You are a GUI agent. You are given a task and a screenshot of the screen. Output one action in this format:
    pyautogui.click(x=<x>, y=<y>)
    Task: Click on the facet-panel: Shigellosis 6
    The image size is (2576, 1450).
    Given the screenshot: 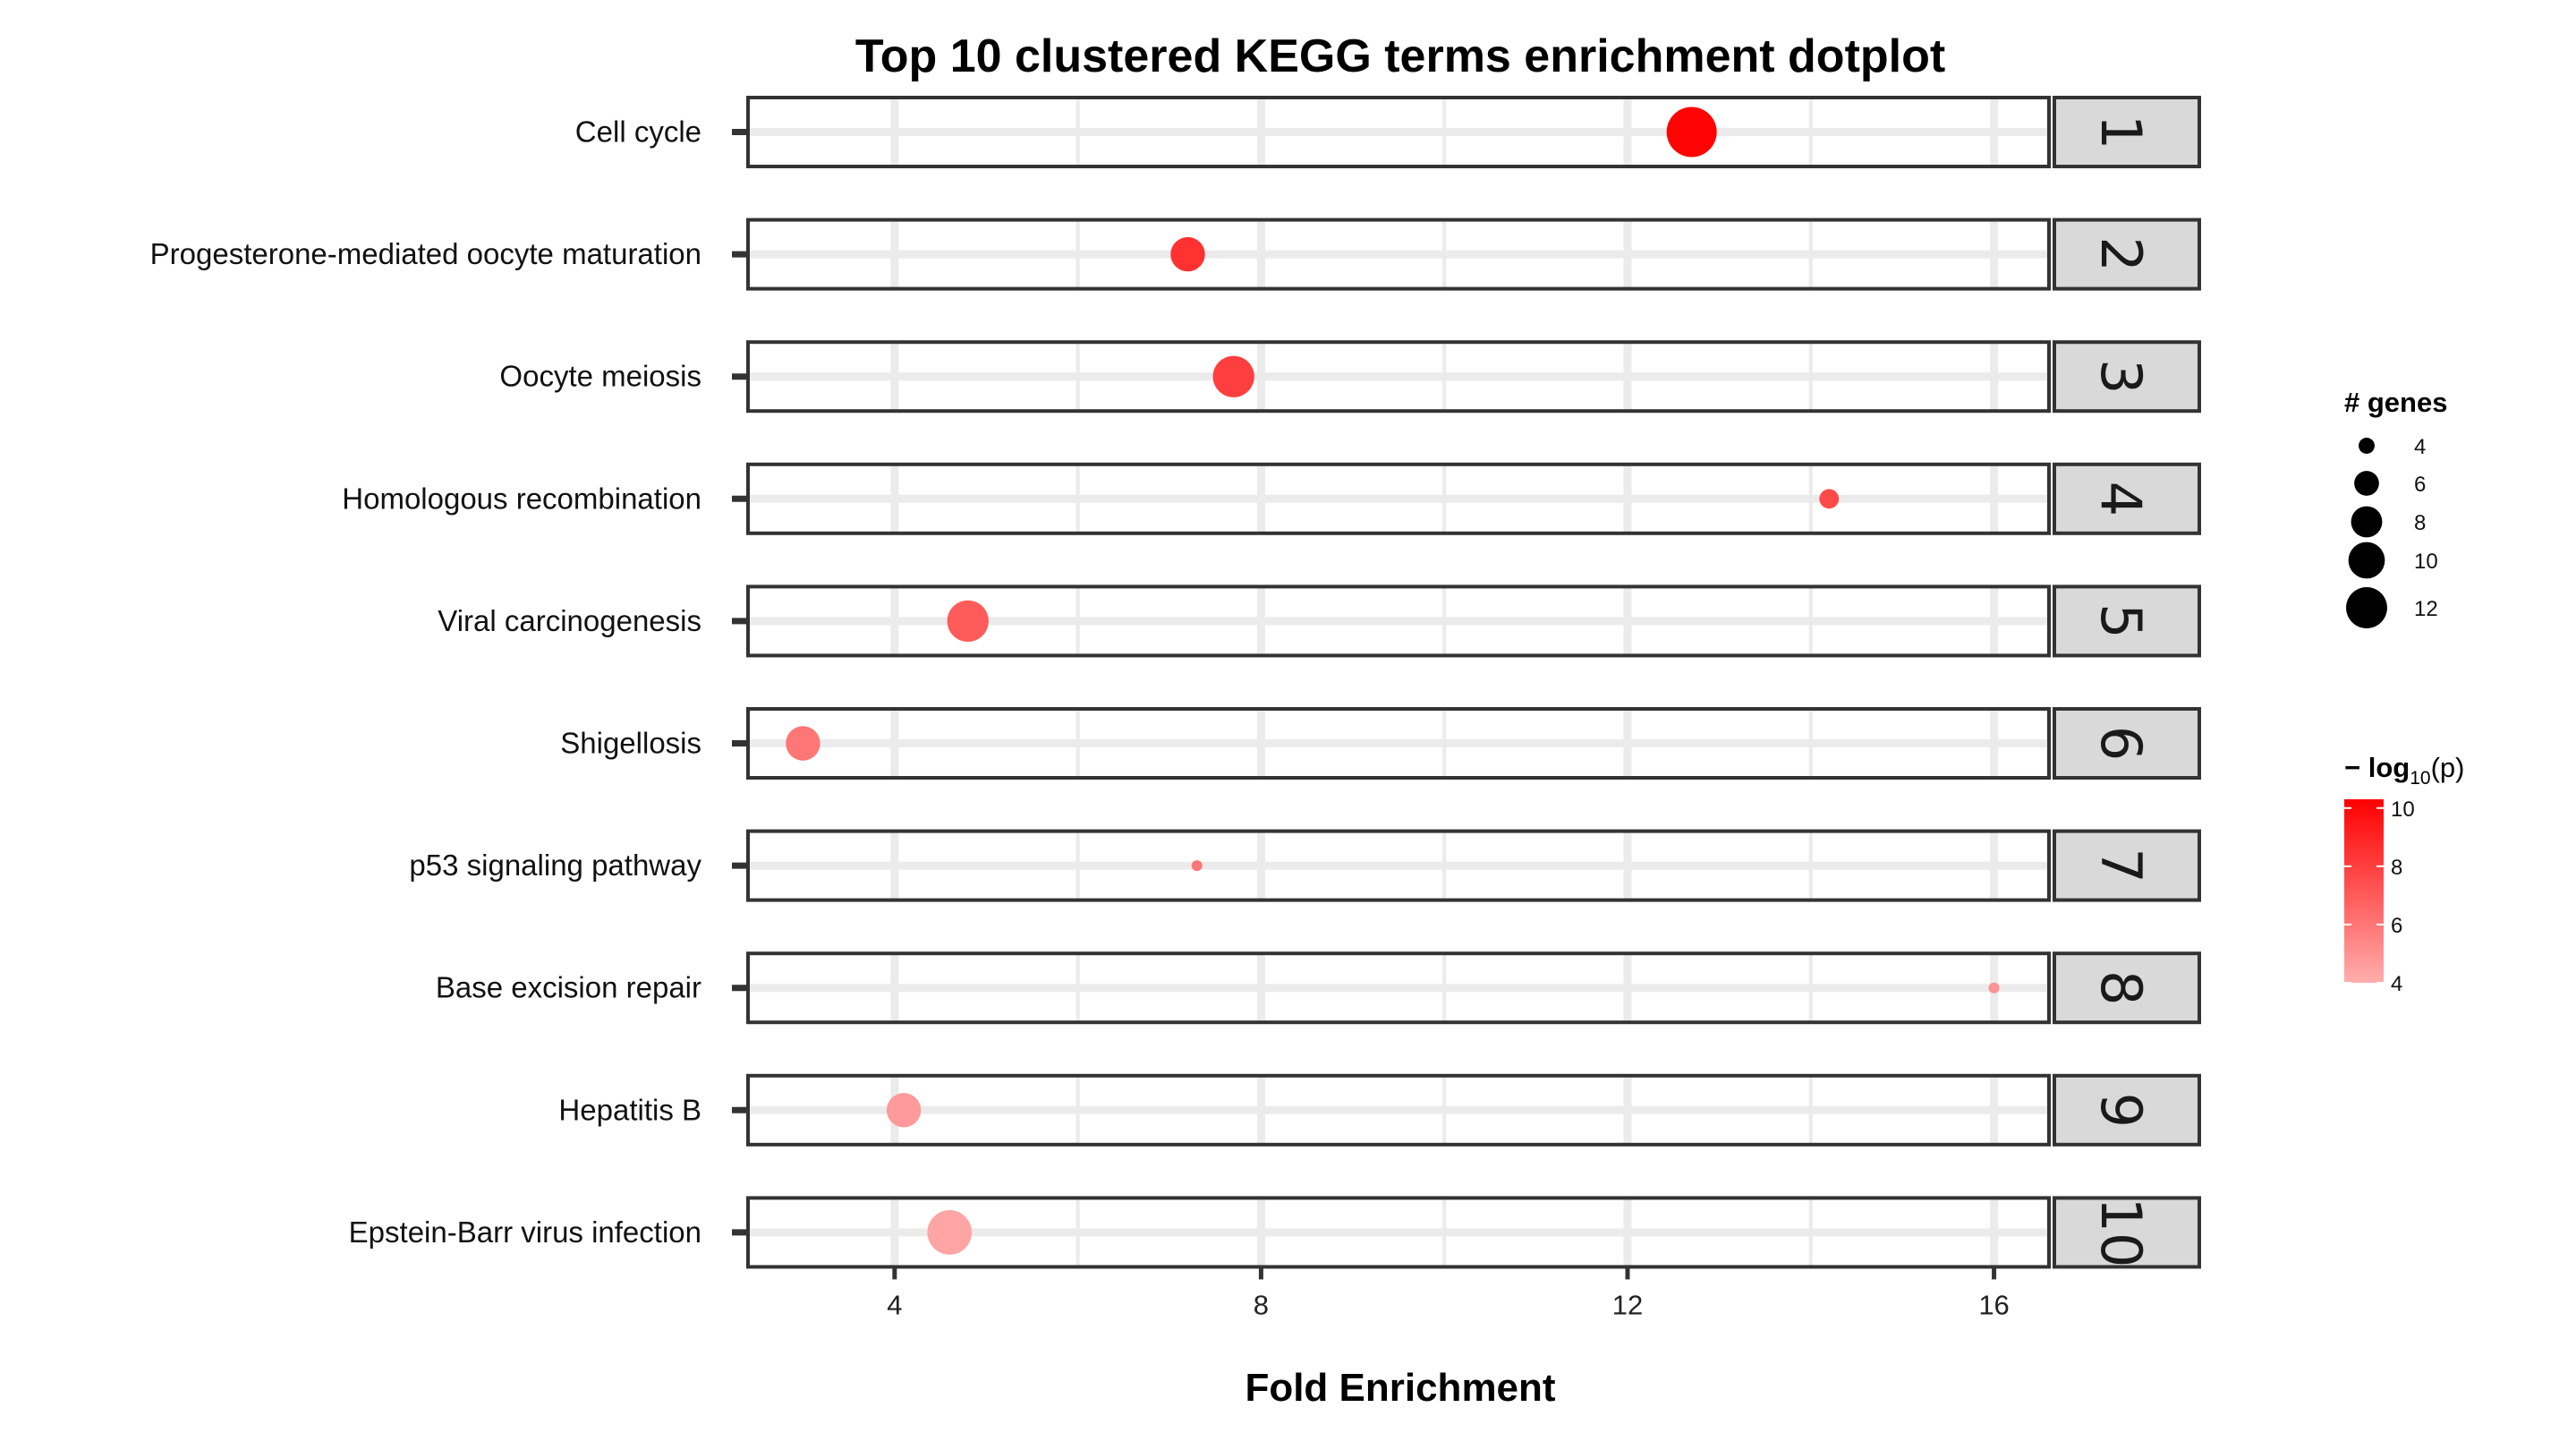 What is the action you would take?
    pyautogui.click(x=1380, y=743)
    